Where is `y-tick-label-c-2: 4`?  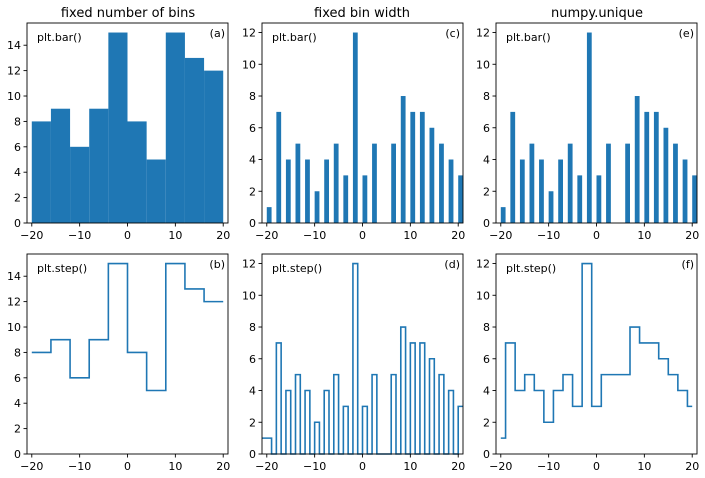 y-tick-label-c-2: 4 is located at coordinates (252, 160).